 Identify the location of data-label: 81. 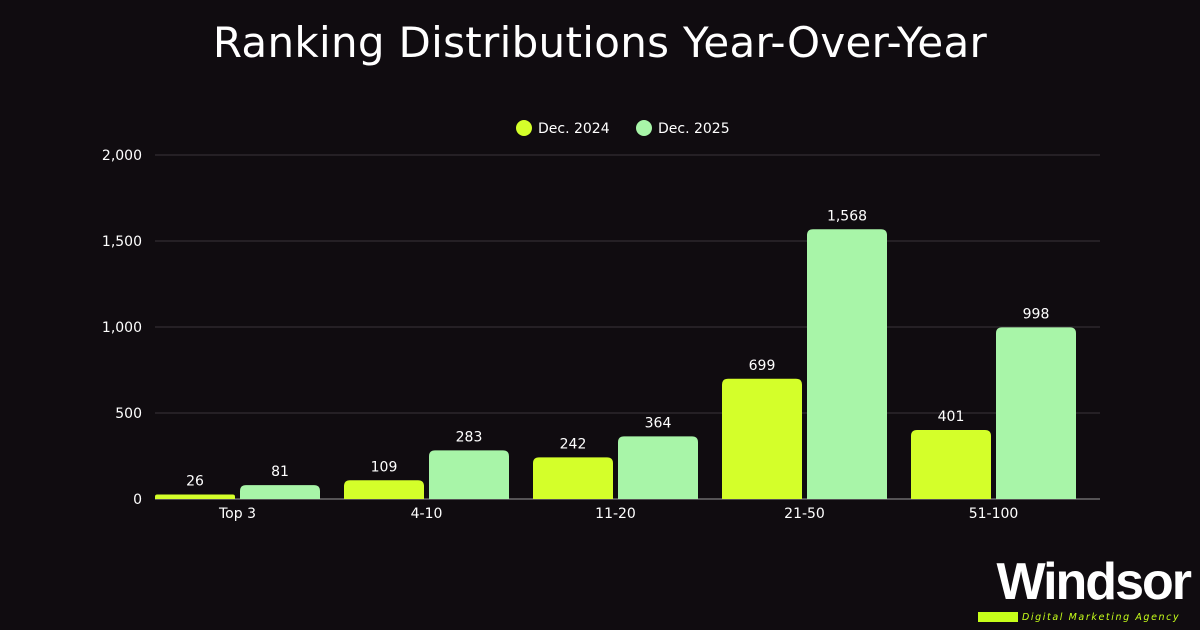
(280, 472).